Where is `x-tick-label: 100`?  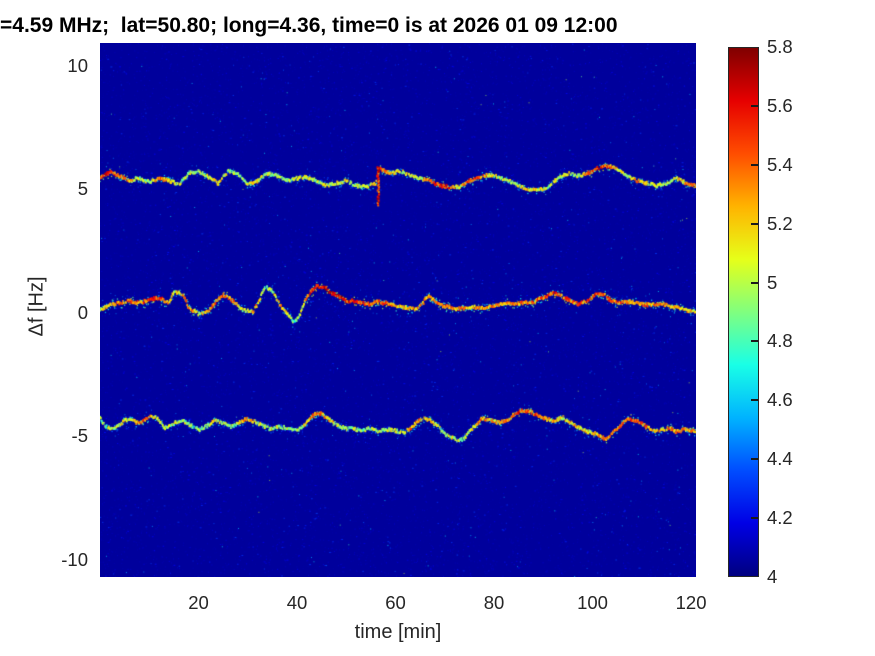 x-tick-label: 100 is located at coordinates (592, 602).